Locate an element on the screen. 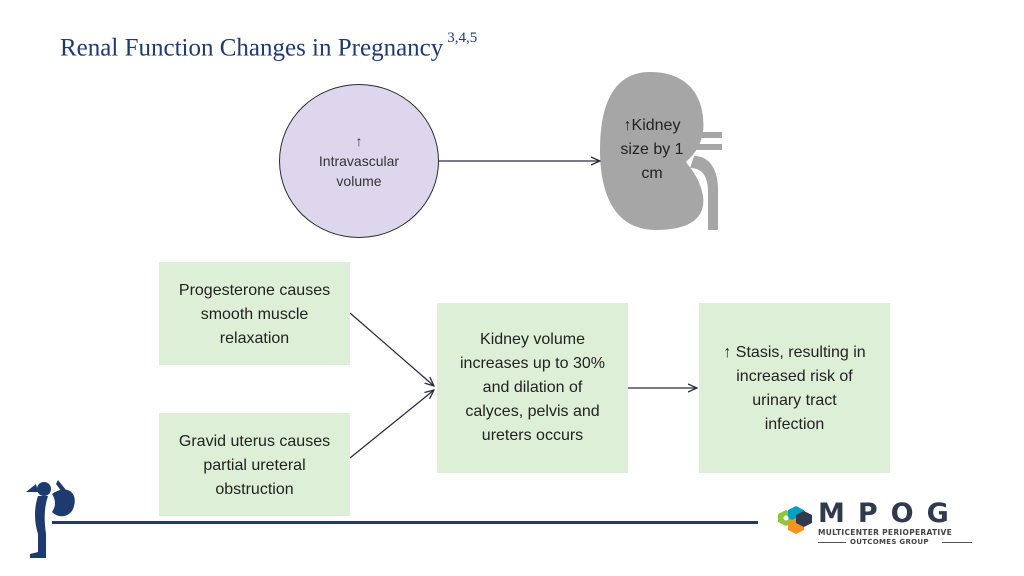  intravascular-volume-node: ↑ Intravascular volume is located at coordinates (359, 161).